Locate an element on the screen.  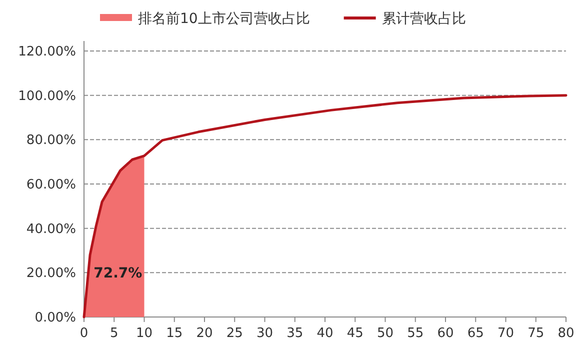
y-tick-label: 100.00% is located at coordinates (47, 96).